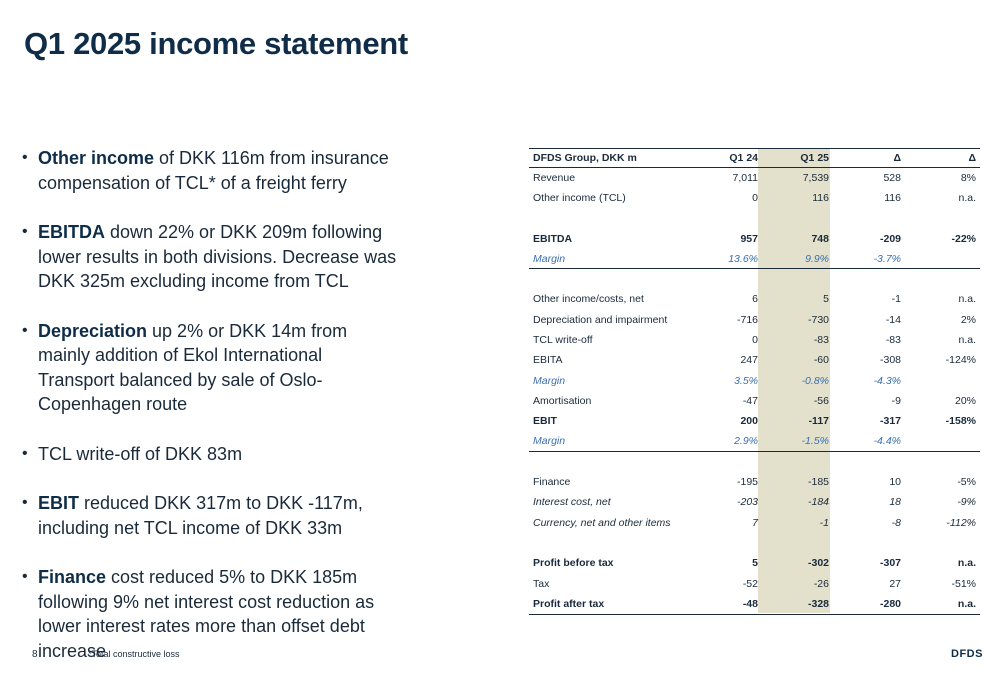  What do you see at coordinates (93, 330) in the screenshot?
I see `bullet-bold-term: Depreciation` at bounding box center [93, 330].